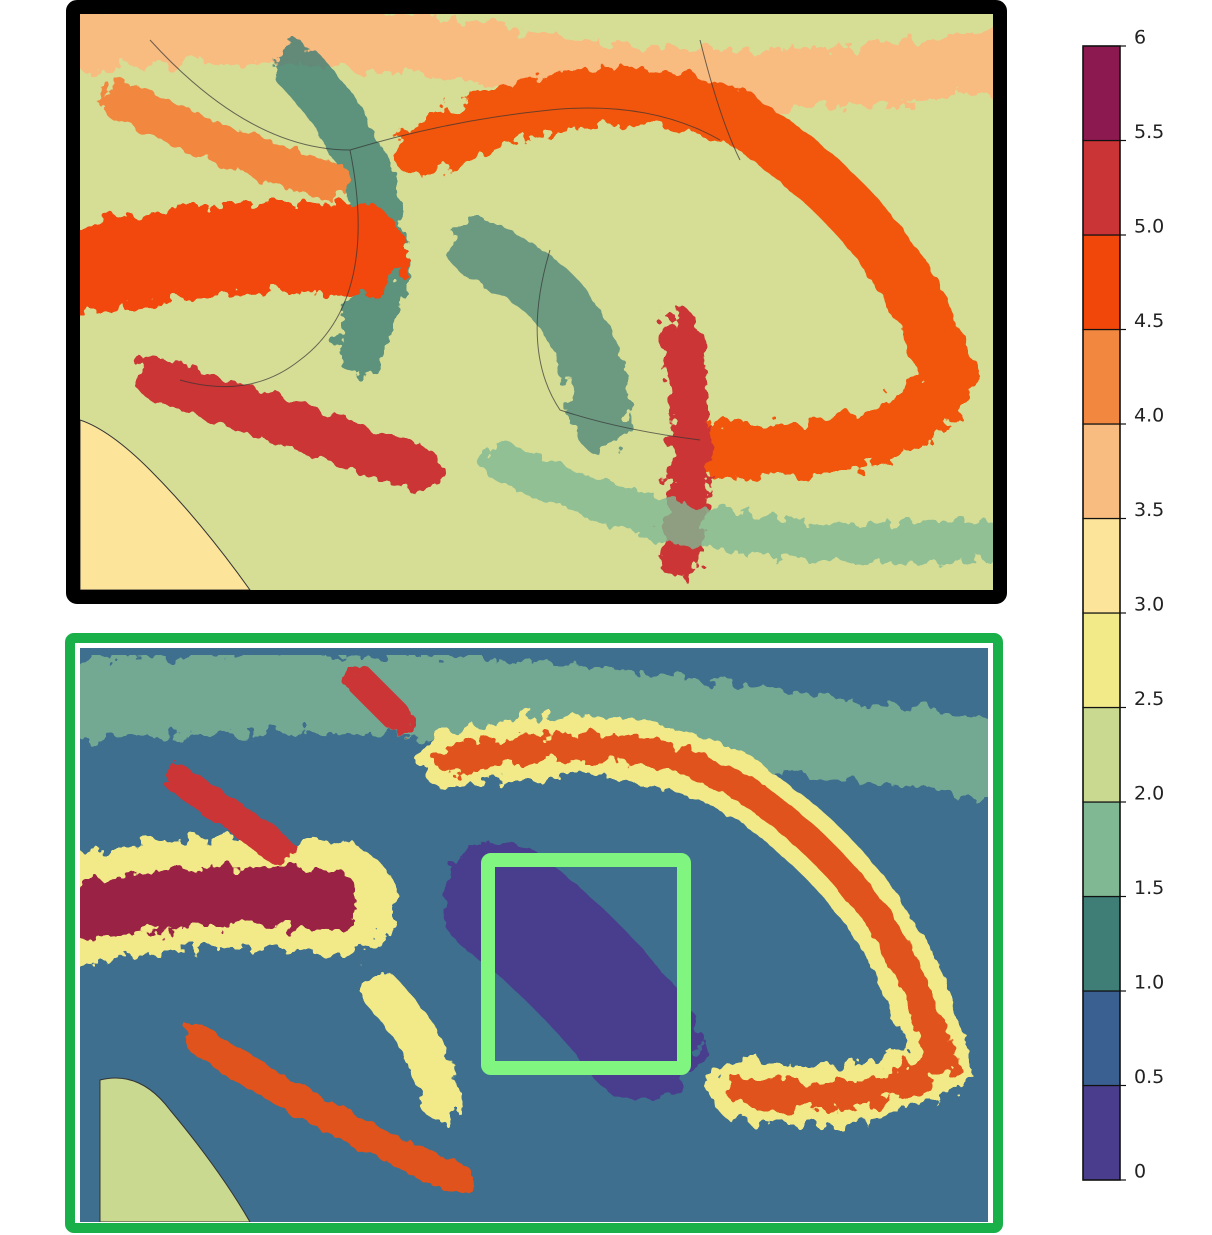 Image resolution: width=1212 pixels, height=1235 pixels. What do you see at coordinates (1149, 416) in the screenshot?
I see `tick-label: 4.0` at bounding box center [1149, 416].